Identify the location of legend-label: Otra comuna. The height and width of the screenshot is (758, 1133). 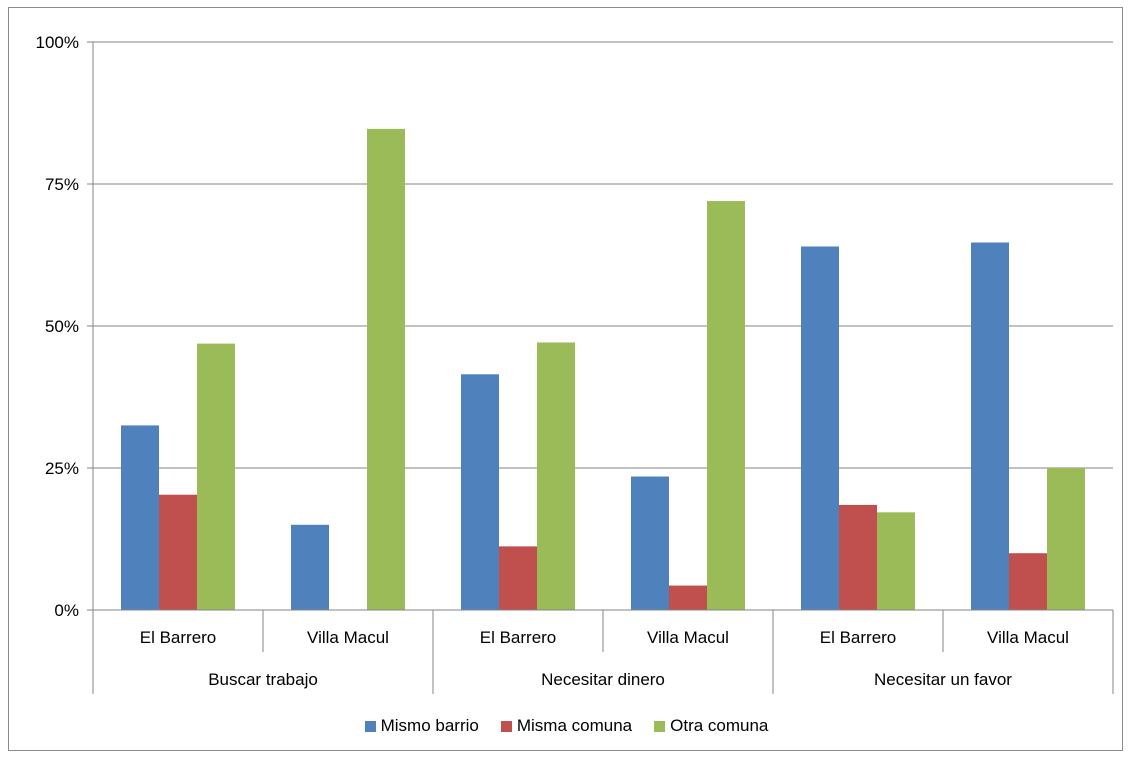
(719, 725).